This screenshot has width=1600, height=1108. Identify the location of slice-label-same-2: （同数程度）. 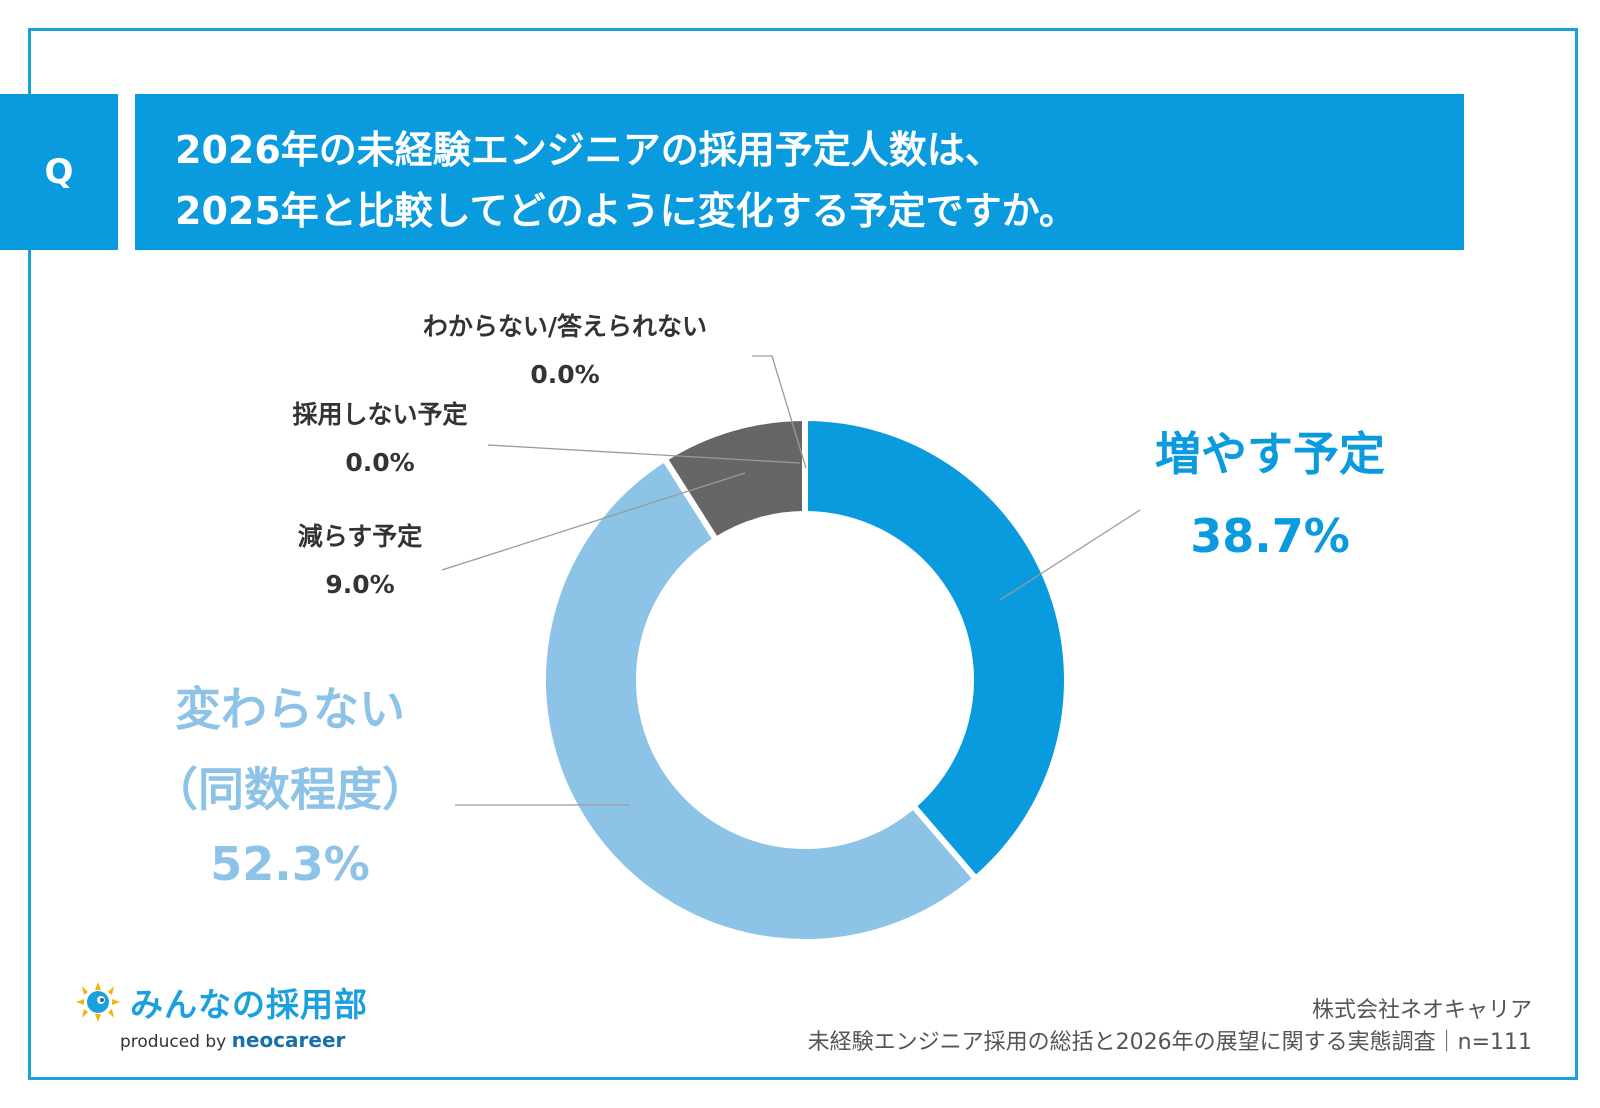
(290, 790).